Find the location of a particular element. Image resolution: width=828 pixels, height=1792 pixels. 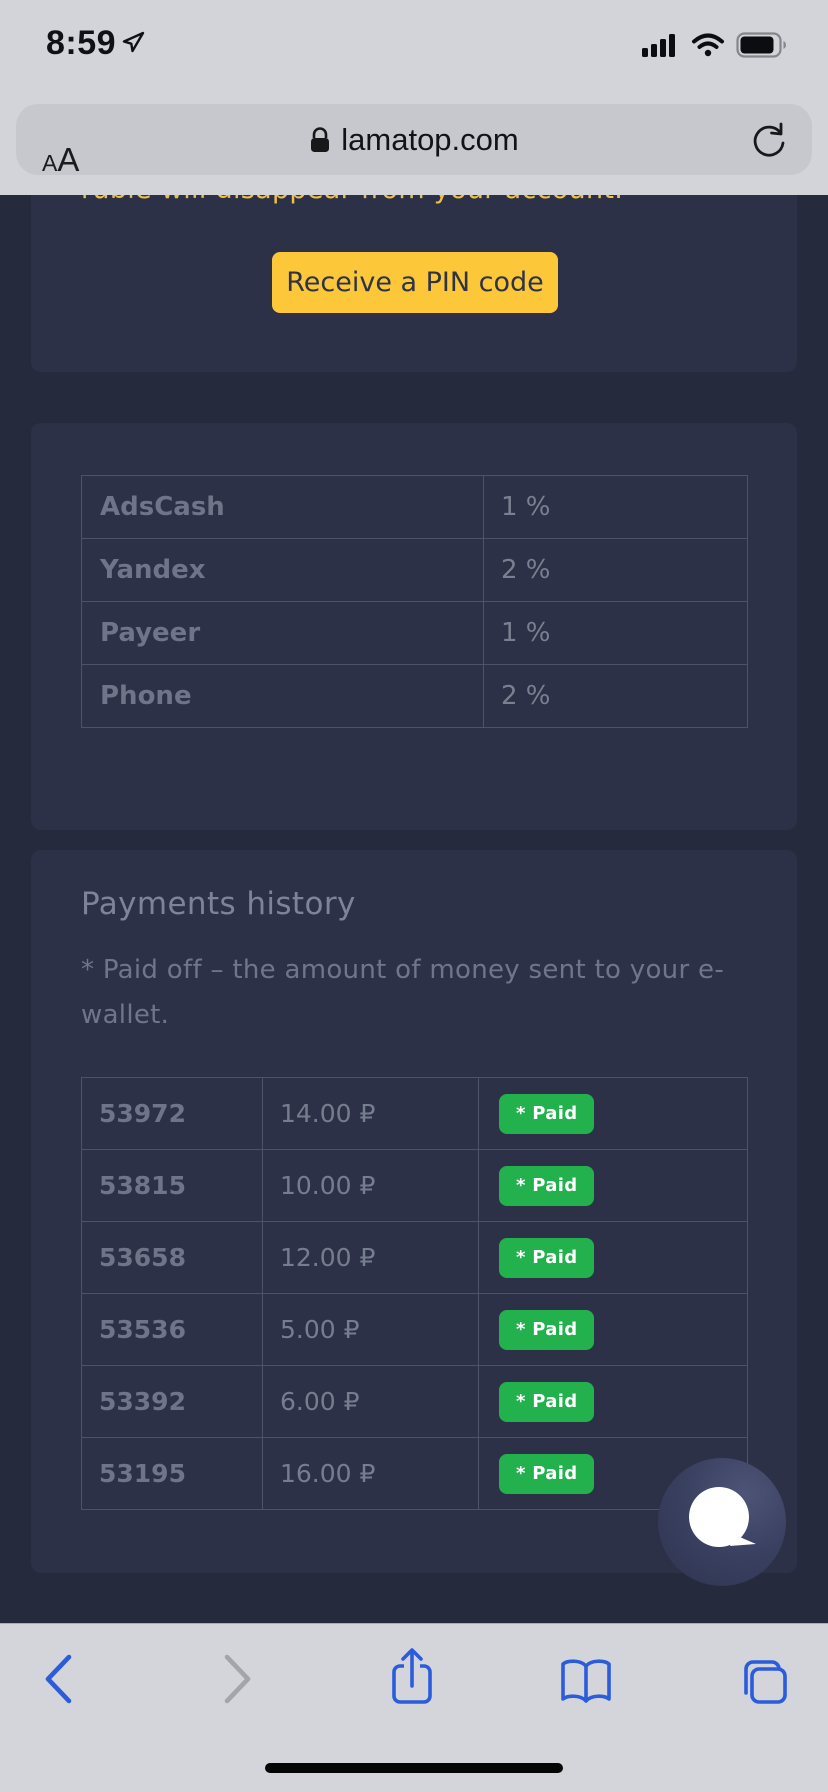

lock-icon is located at coordinates (320, 139).